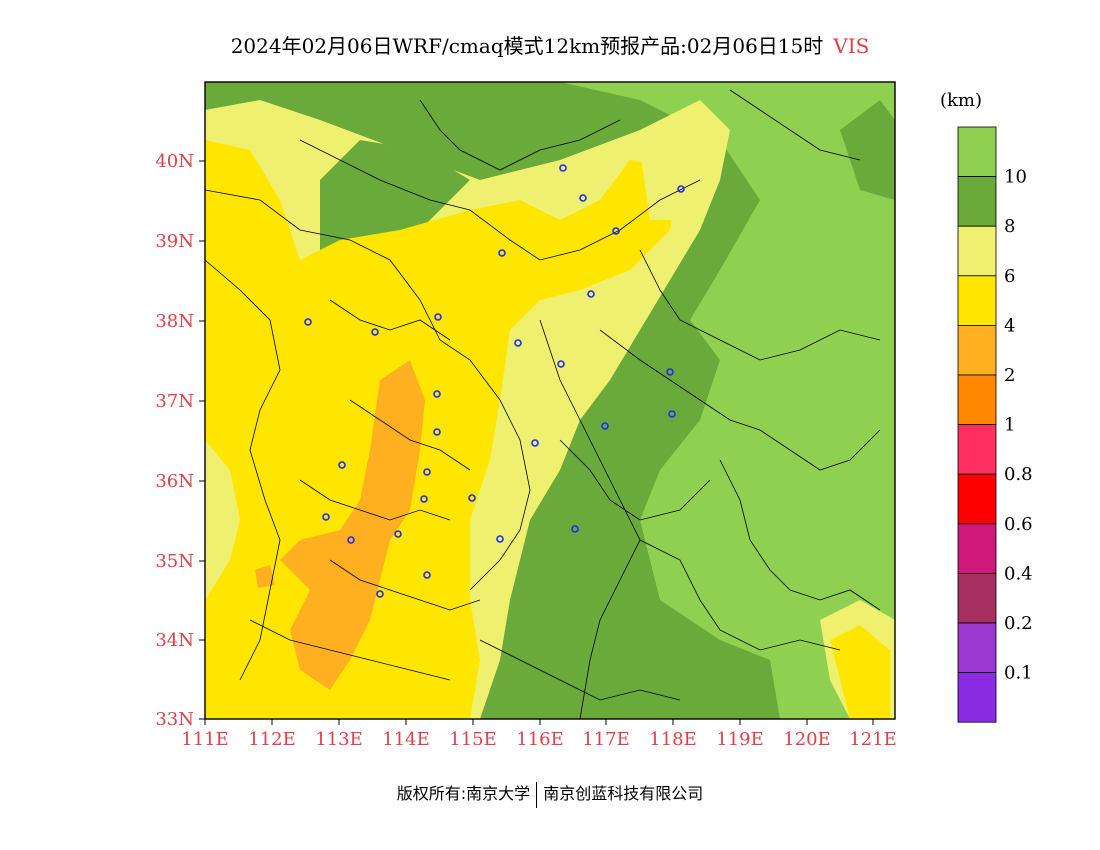 This screenshot has width=1100, height=850. I want to click on legend-label: 10, so click(1015, 177).